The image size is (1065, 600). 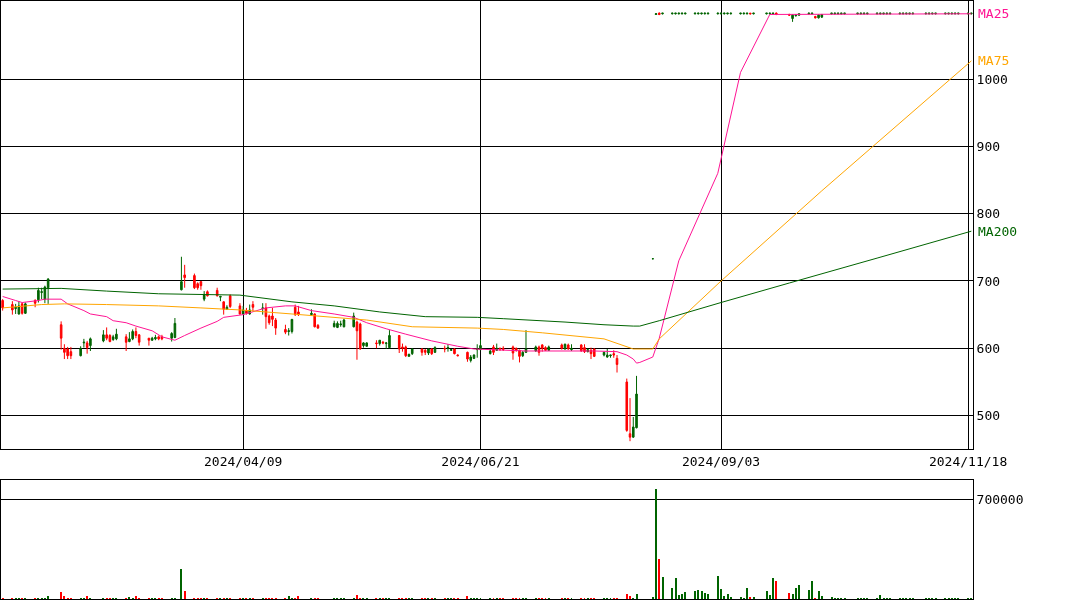 I want to click on x-tick-label: 2024/04/09, so click(x=243, y=461).